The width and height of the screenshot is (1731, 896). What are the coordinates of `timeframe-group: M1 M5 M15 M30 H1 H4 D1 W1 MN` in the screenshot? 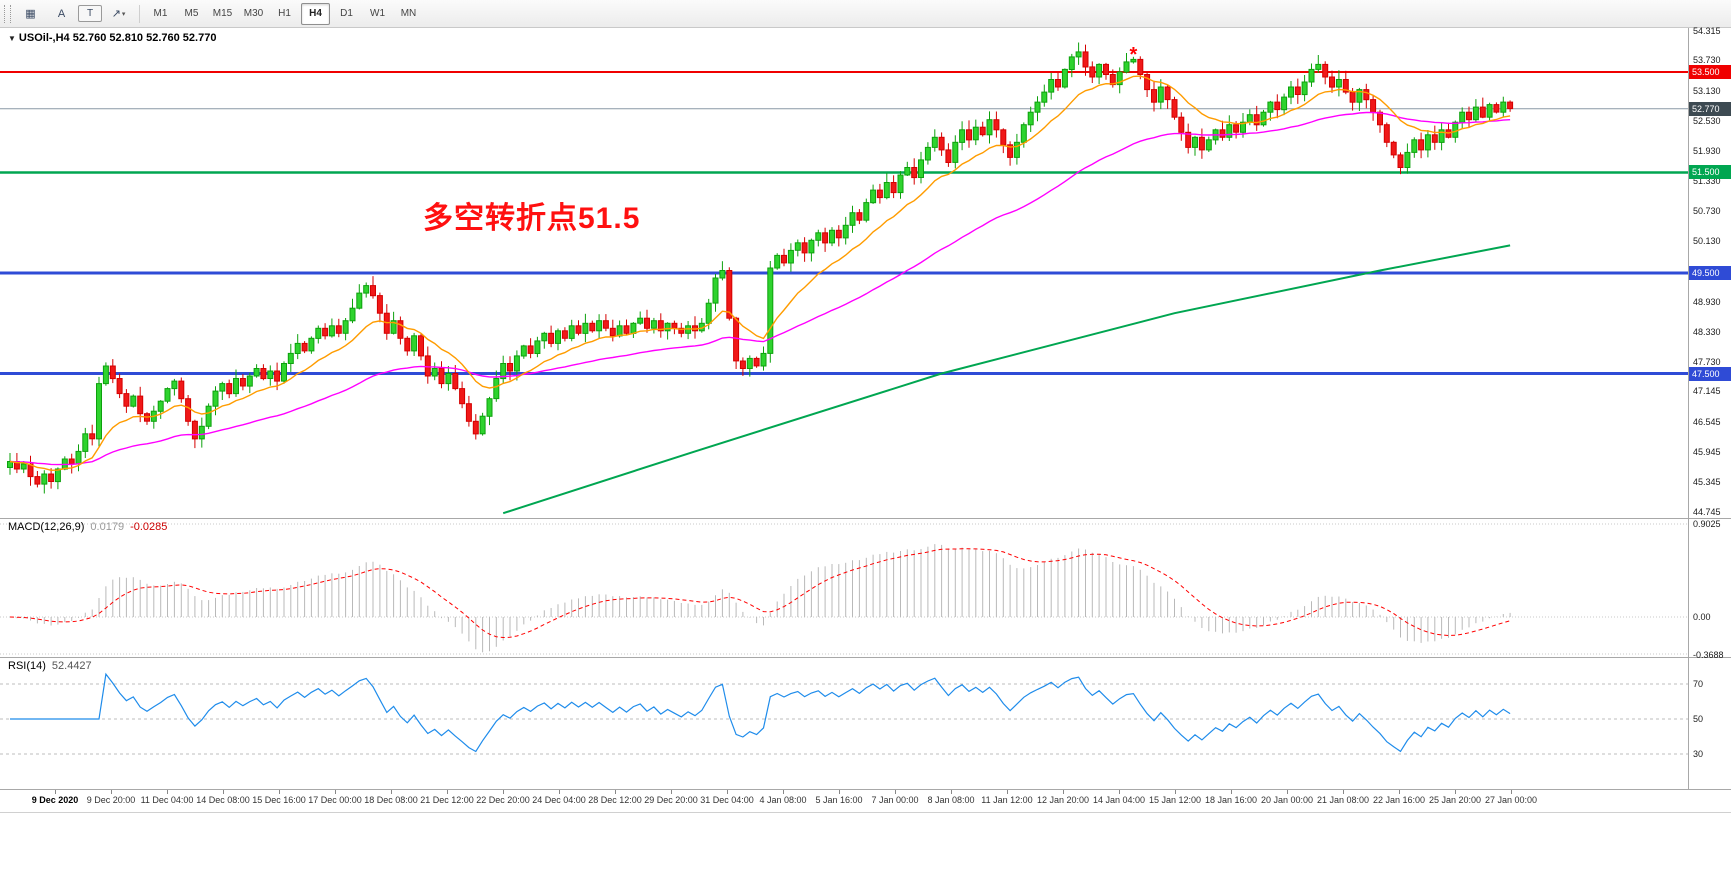 It's located at (284, 13).